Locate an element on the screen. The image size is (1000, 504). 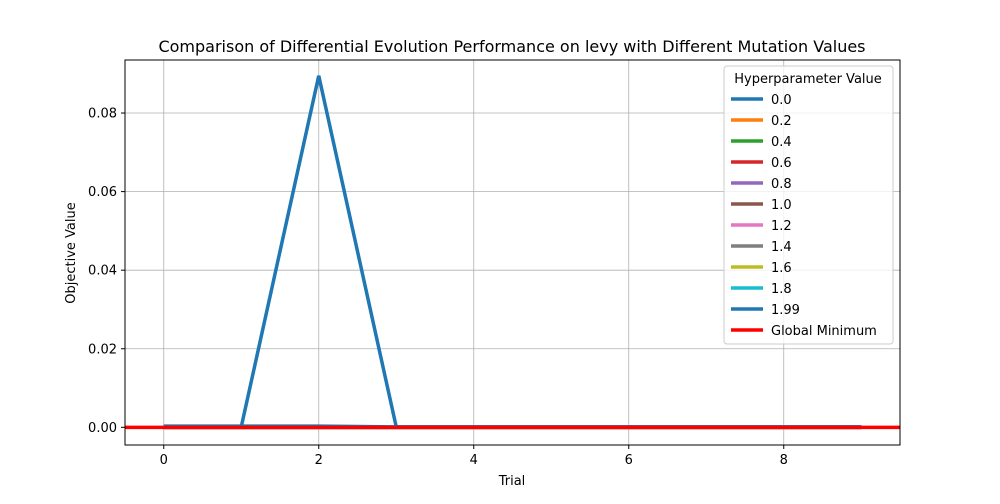
y-tick-label: 0.08 is located at coordinates (102, 114).